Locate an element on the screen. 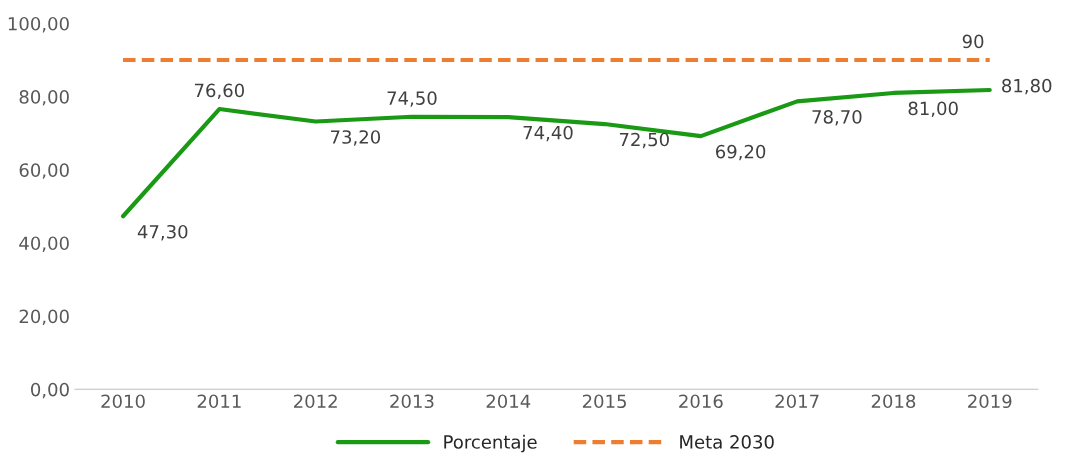  y-tick-label: 100,00 is located at coordinates (38, 24).